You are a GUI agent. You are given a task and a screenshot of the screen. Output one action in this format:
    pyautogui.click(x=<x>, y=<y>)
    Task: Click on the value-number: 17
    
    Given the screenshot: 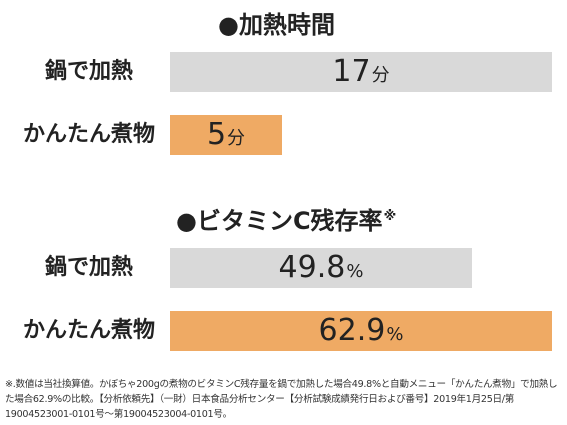 What is the action you would take?
    pyautogui.click(x=351, y=71)
    